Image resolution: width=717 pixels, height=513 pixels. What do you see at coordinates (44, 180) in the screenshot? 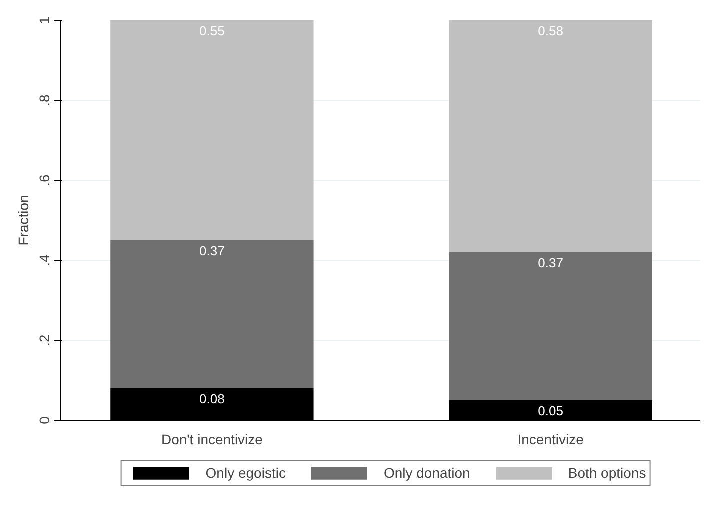
I see `y-tick-label: .6` at bounding box center [44, 180].